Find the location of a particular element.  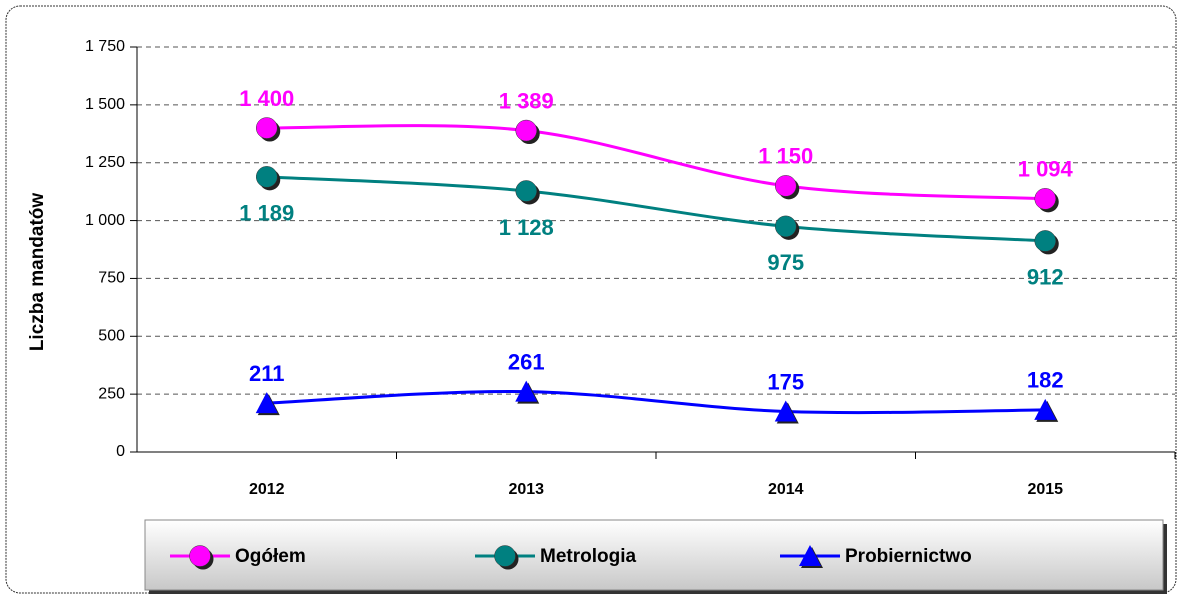

y-tick-label: 750 is located at coordinates (111, 278).